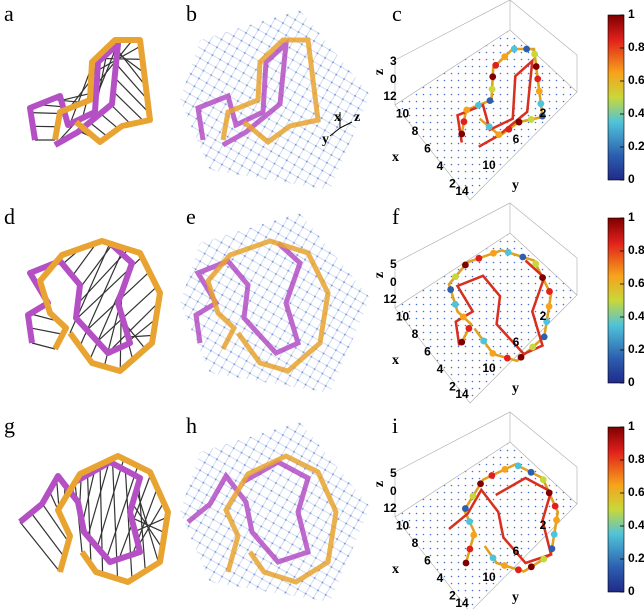  Describe the element at coordinates (631, 217) in the screenshot. I see `colorbar-tick-label: 1` at that location.